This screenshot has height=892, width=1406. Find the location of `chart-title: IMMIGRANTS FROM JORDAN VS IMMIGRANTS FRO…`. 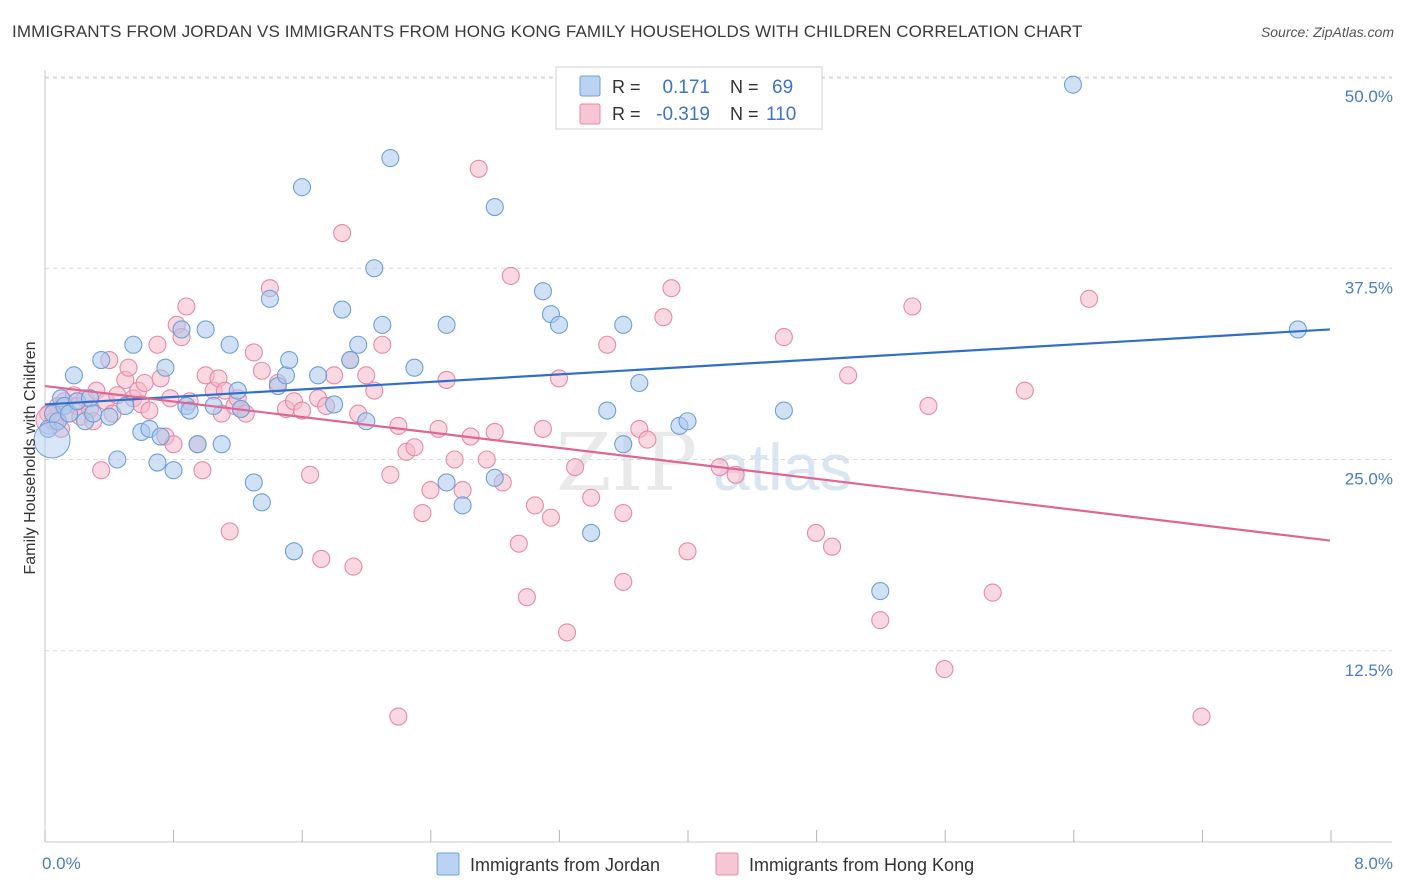

chart-title: IMMIGRANTS FROM JORDAN VS IMMIGRANTS FRO… is located at coordinates (547, 31).